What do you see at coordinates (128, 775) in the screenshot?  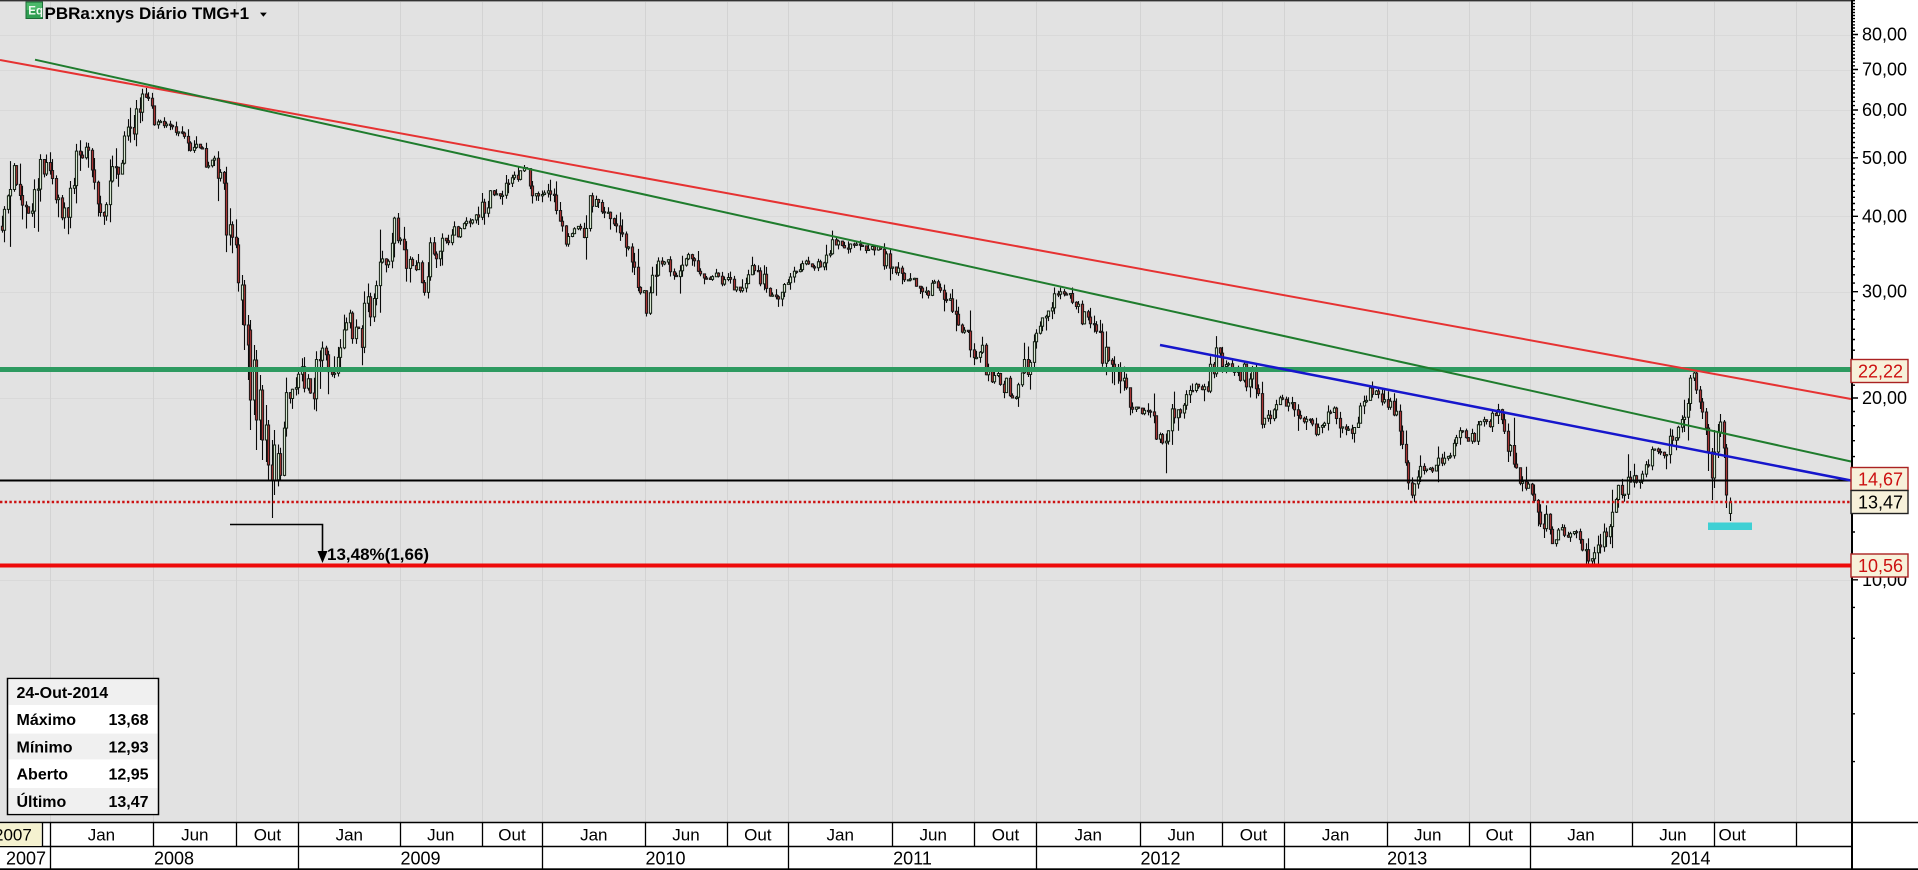 I see `svg-text: 12,95` at bounding box center [128, 775].